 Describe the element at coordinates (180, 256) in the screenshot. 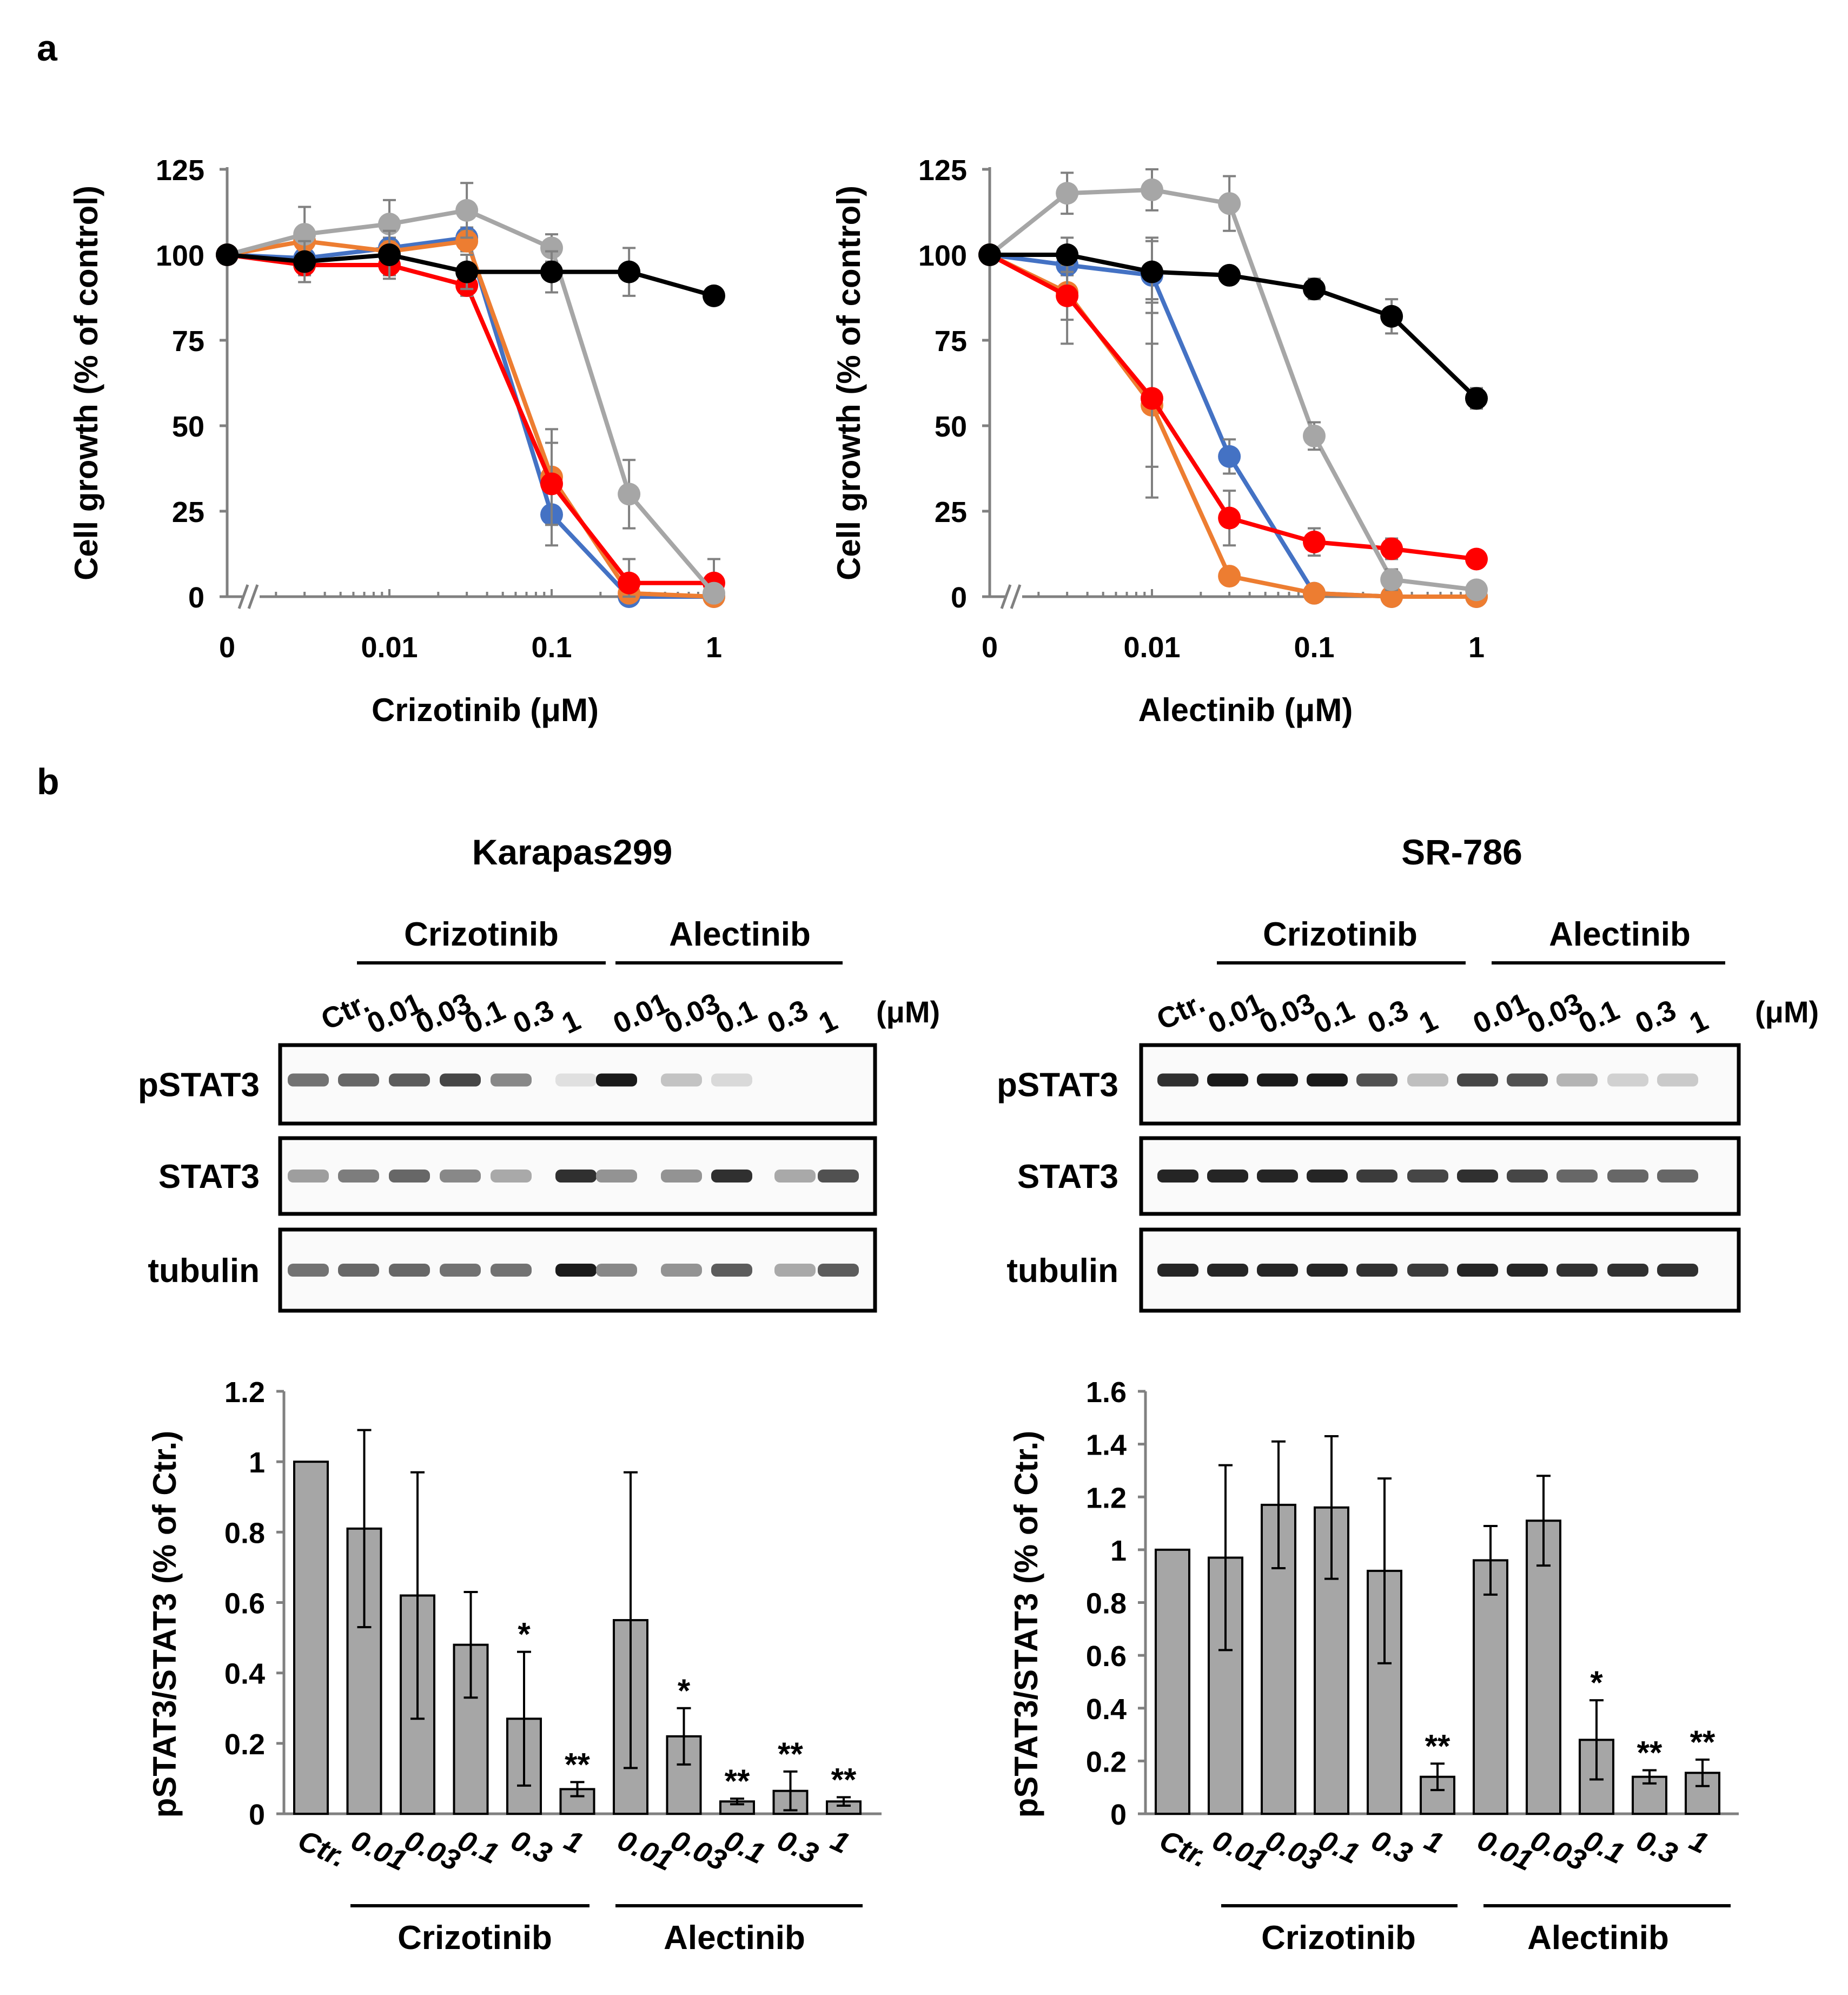

I see `y-tick-label: 100` at that location.